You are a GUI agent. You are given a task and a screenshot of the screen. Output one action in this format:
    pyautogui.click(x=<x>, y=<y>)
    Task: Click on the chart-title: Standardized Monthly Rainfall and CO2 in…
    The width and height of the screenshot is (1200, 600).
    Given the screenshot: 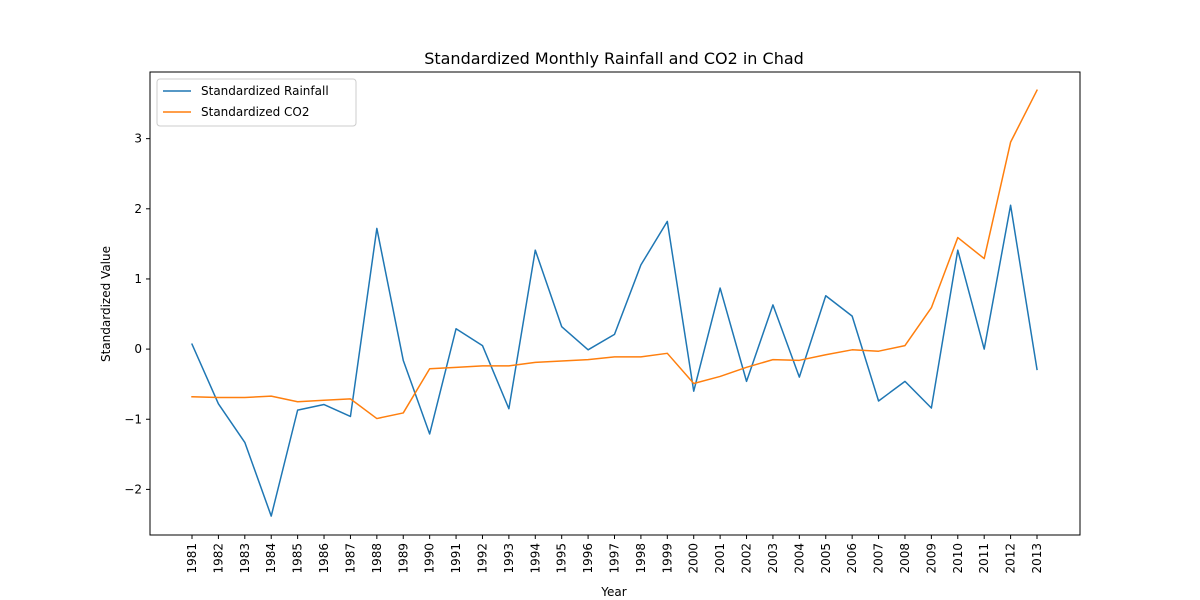 What is the action you would take?
    pyautogui.click(x=614, y=58)
    